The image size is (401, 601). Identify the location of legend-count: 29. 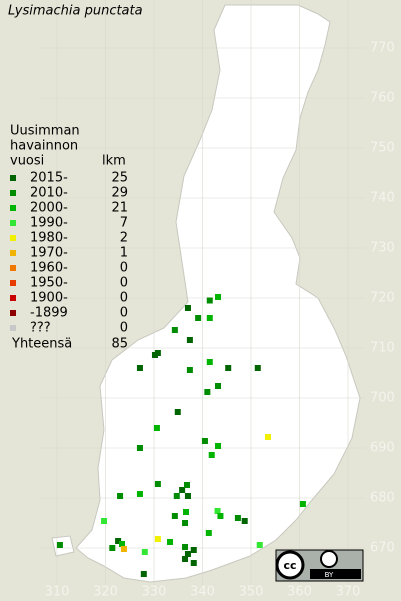
(119, 193).